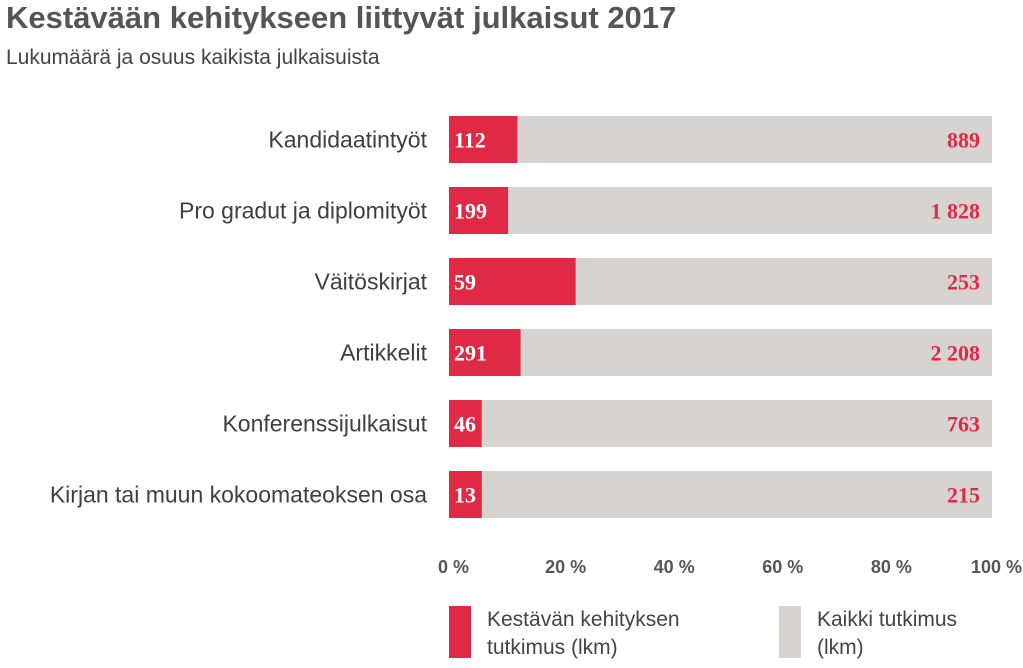  Describe the element at coordinates (552, 647) in the screenshot. I see `legend-label-line: tutkimus (lkm)` at that location.